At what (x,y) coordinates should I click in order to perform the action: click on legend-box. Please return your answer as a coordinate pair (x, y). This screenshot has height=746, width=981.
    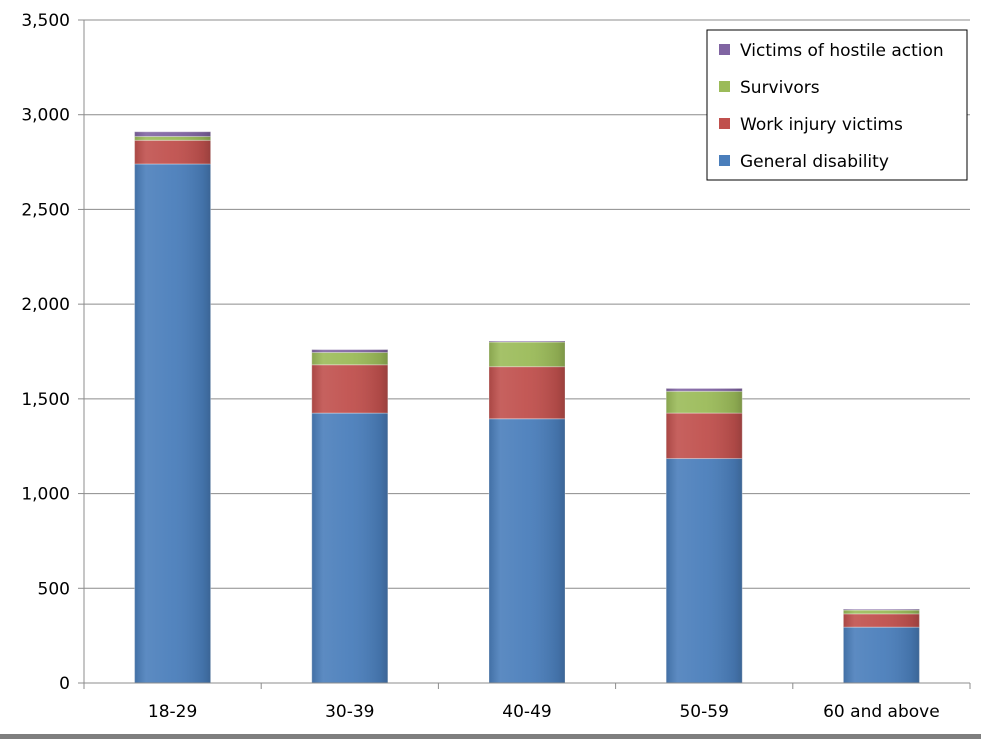
    Looking at the image, I should click on (837, 105).